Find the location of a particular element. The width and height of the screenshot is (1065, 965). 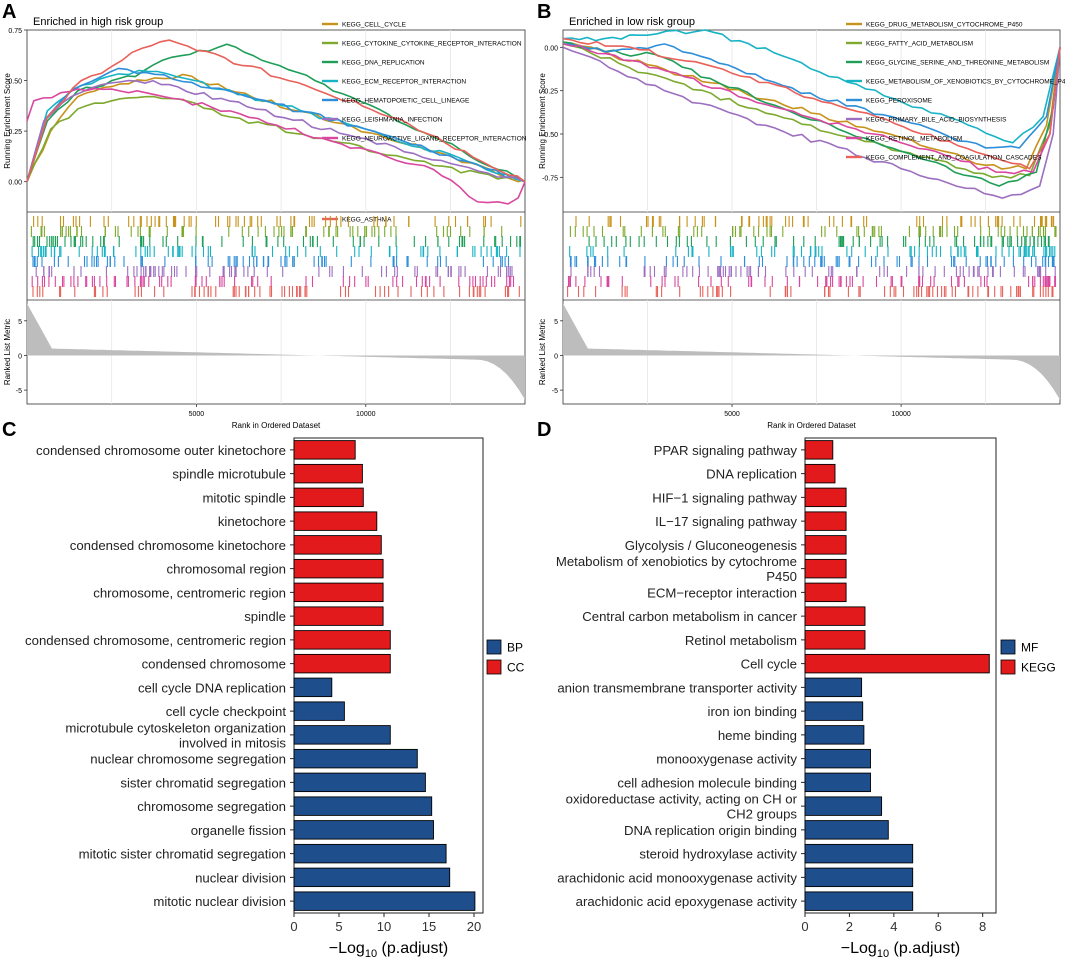

category-label: cell cycle DNA replication is located at coordinates (212, 687).